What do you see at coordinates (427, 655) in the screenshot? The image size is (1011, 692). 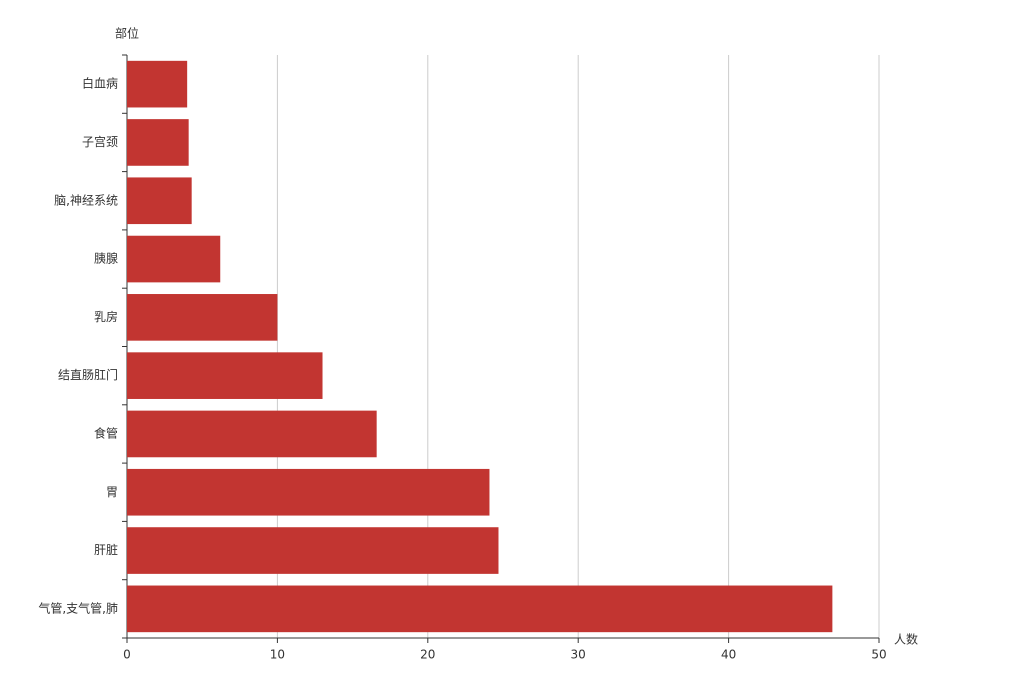 I see `x-tick-label: 20` at bounding box center [427, 655].